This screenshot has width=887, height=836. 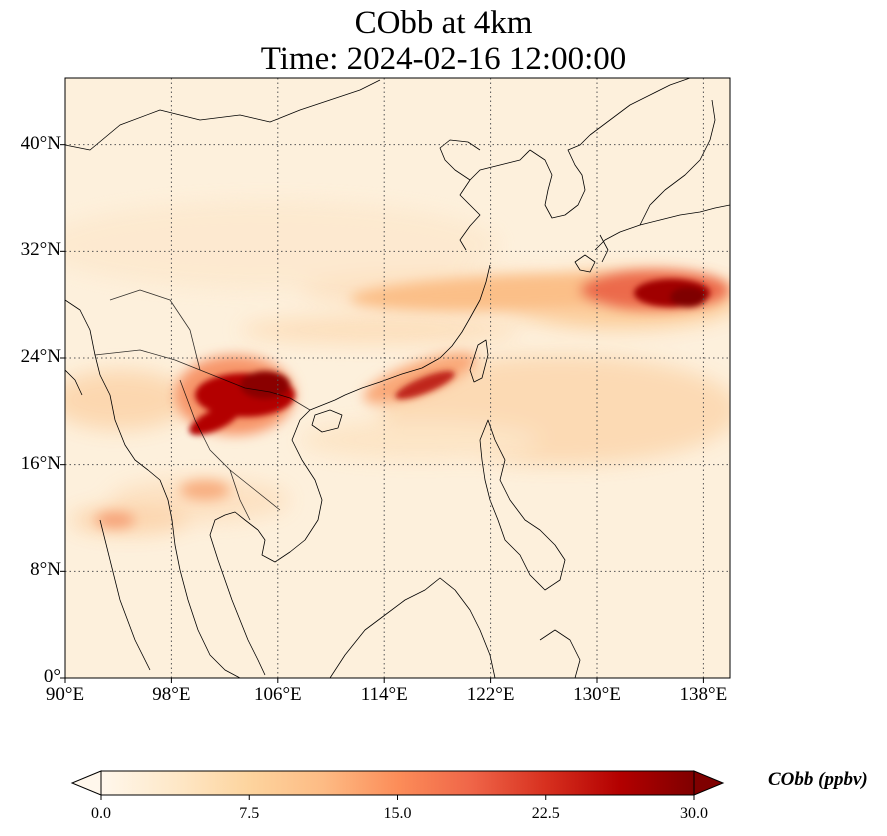 I want to click on colorbar, so click(x=397, y=785).